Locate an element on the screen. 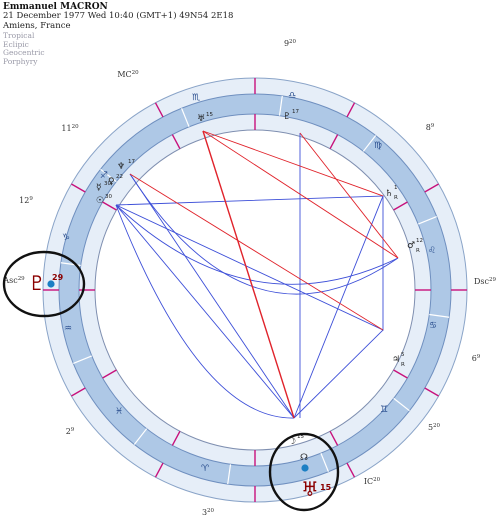 This screenshot has width=500, height=522. sign-virgo-icon: ♍ is located at coordinates (378, 146).